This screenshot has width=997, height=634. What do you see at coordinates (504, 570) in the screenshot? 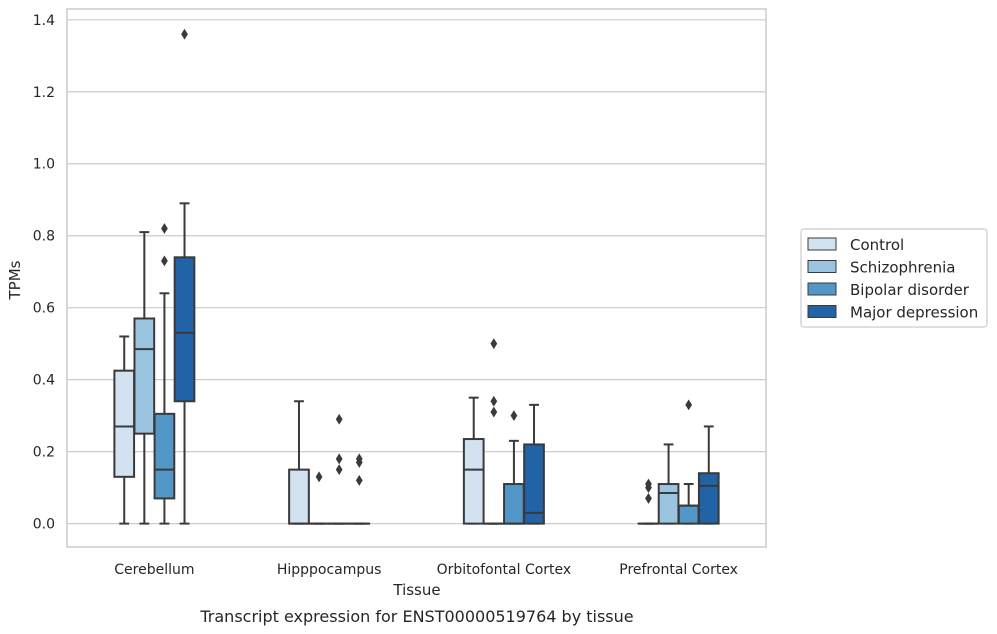
I see `x-tick-label: Orbitofontal Cortex` at bounding box center [504, 570].